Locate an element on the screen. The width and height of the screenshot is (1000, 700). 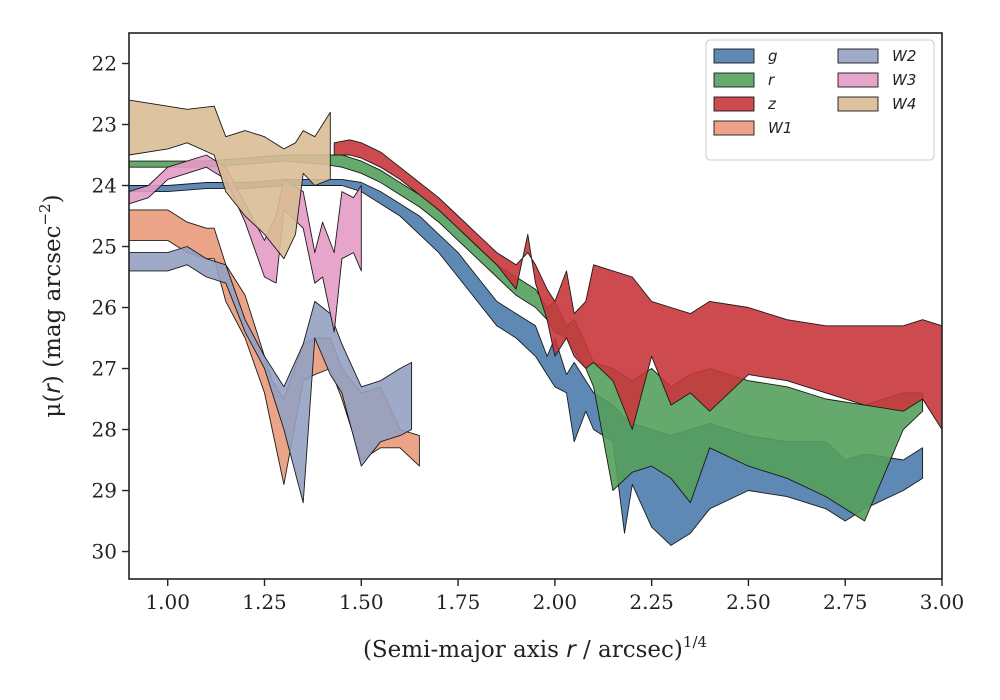
y-tick-label: 27 is located at coordinates (104, 369).